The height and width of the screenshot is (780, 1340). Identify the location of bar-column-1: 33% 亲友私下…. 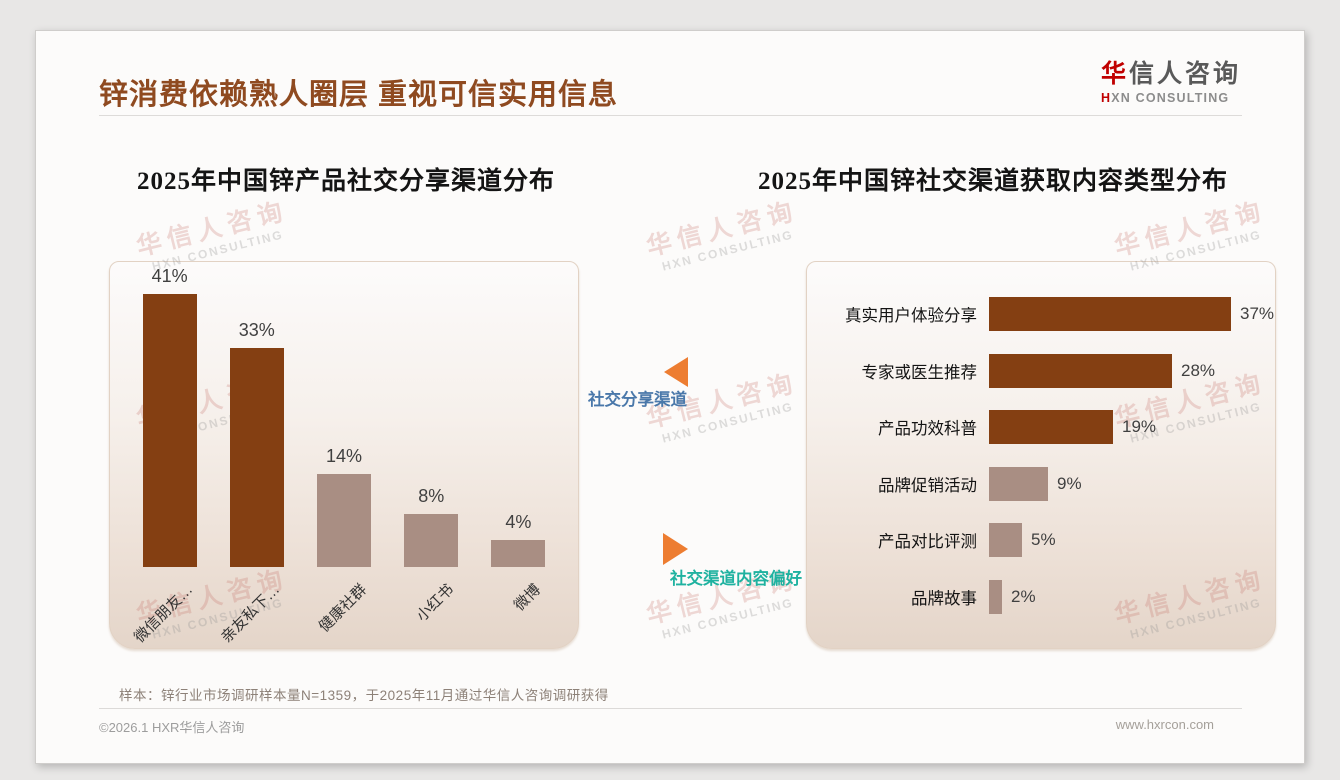
(256, 454).